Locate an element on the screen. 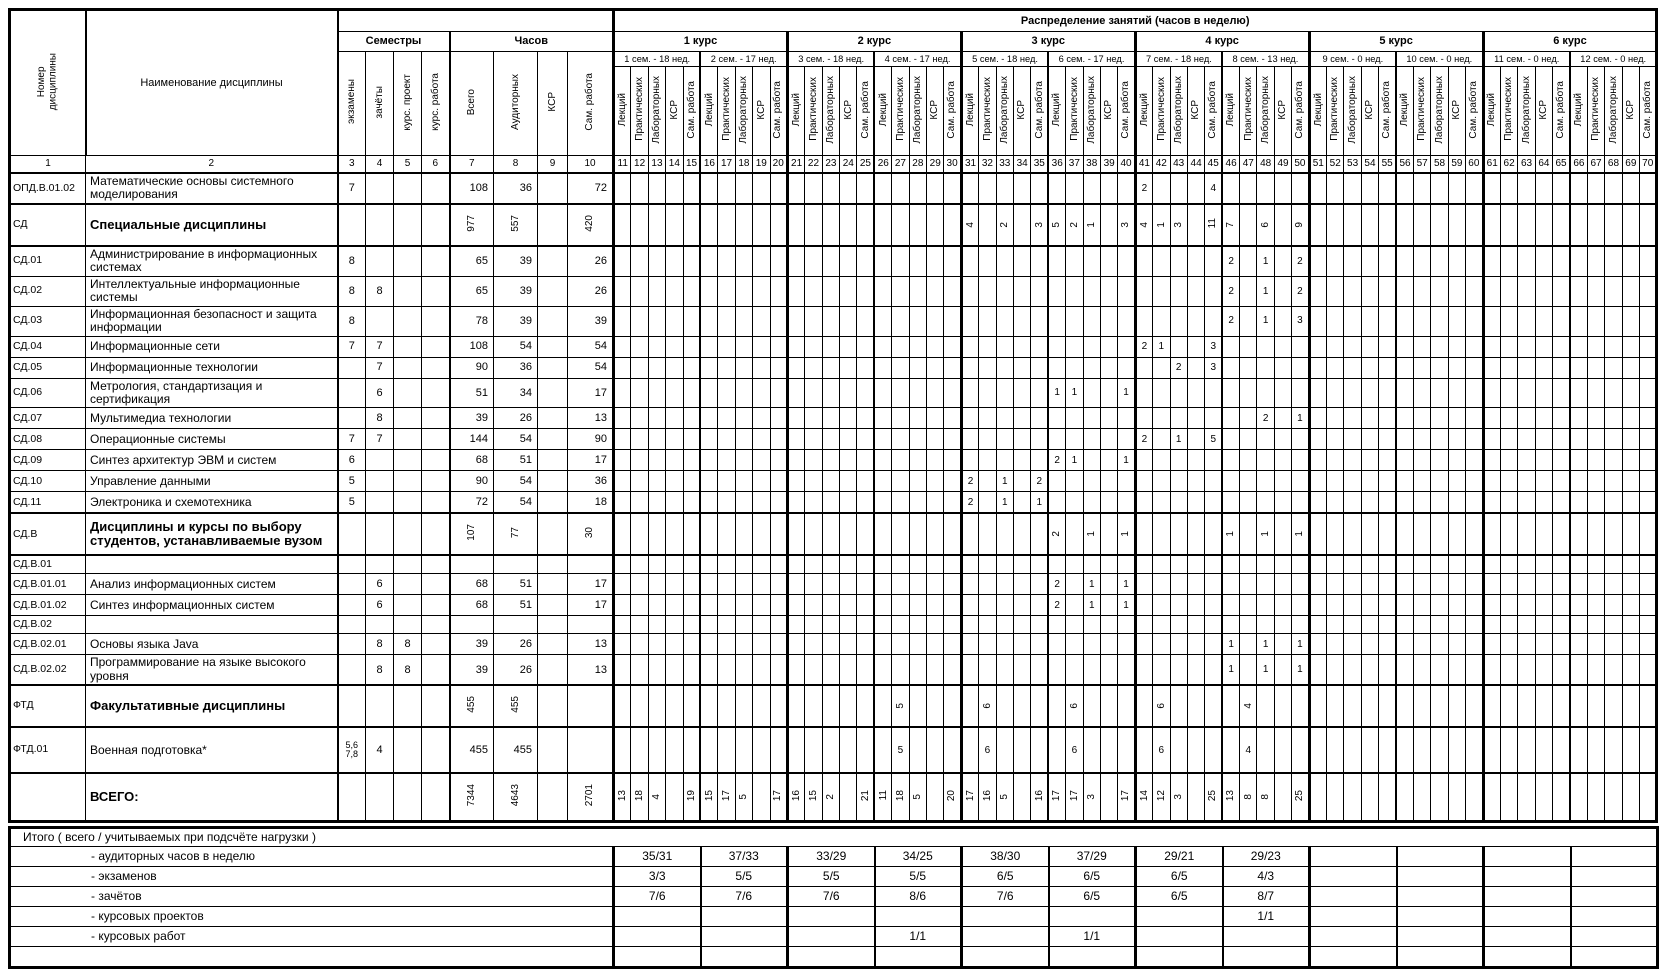 The width and height of the screenshot is (1671, 977). rotated-text: 13 is located at coordinates (1231, 796).